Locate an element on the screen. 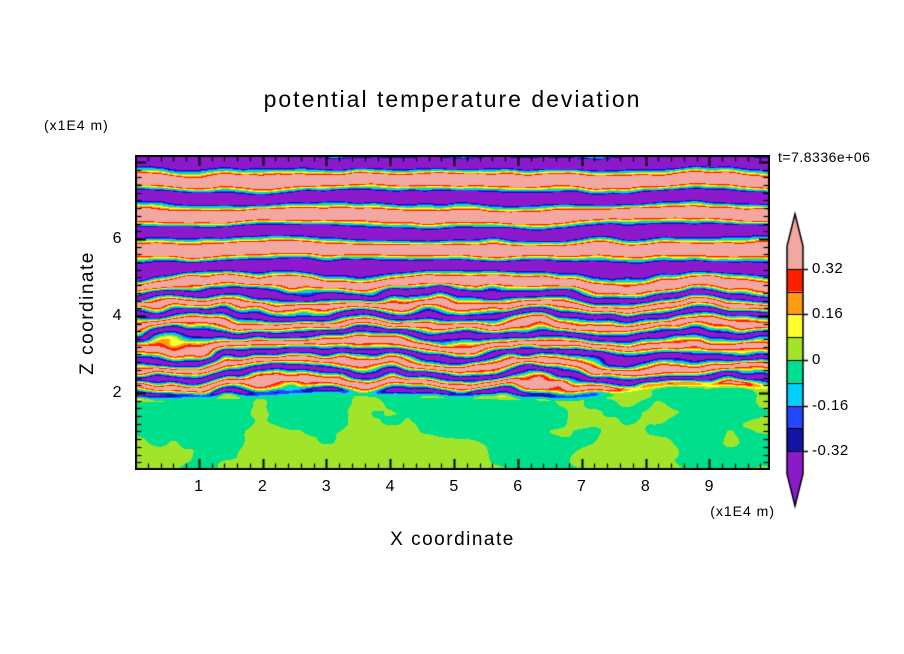  y-tick-label: 2 is located at coordinates (117, 392).